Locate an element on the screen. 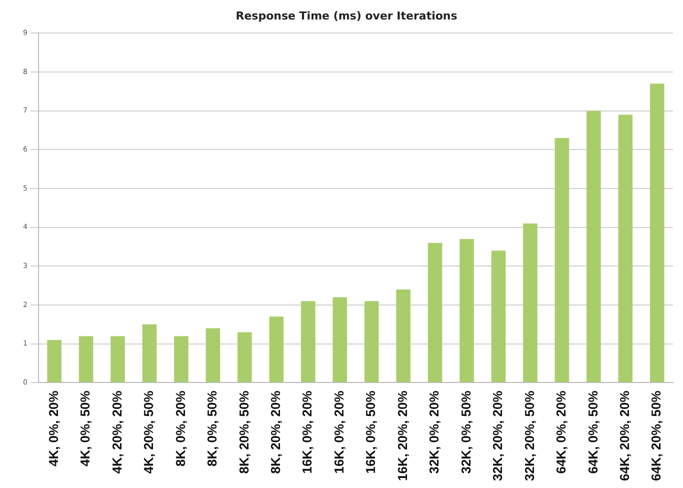 The width and height of the screenshot is (683, 488). x-tick-label: 32K, 20%, 50% is located at coordinates (529, 436).